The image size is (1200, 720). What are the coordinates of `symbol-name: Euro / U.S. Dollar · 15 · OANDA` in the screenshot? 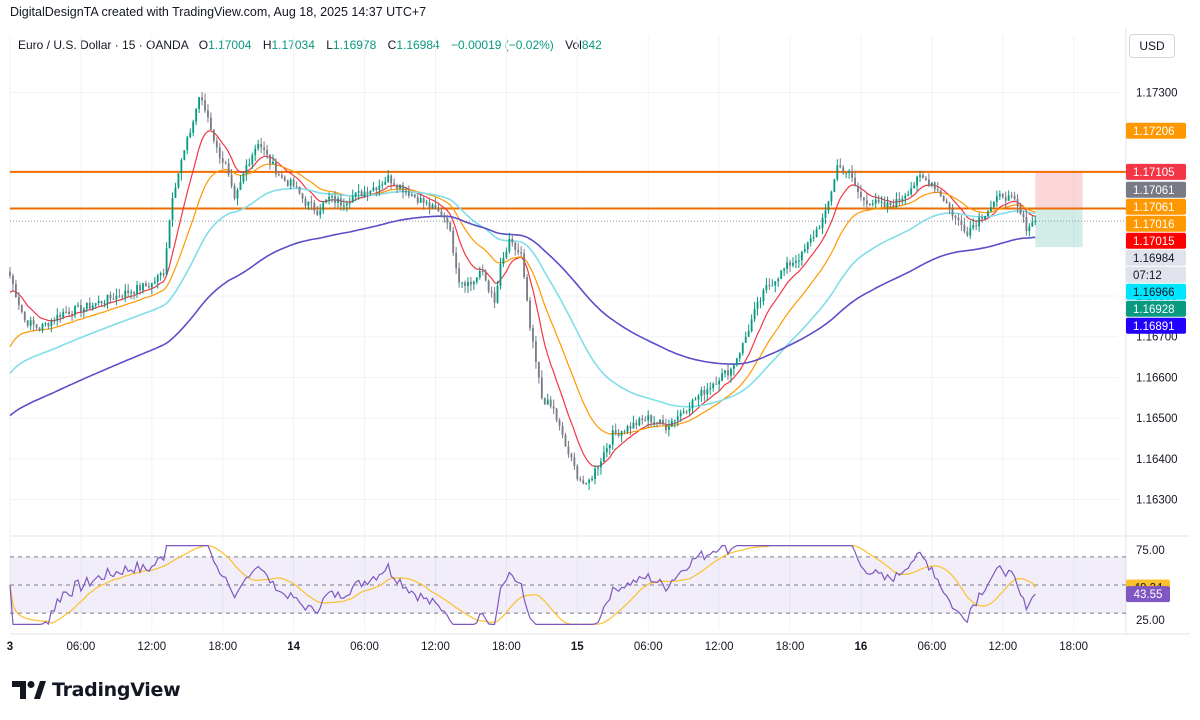 It's located at (103, 45).